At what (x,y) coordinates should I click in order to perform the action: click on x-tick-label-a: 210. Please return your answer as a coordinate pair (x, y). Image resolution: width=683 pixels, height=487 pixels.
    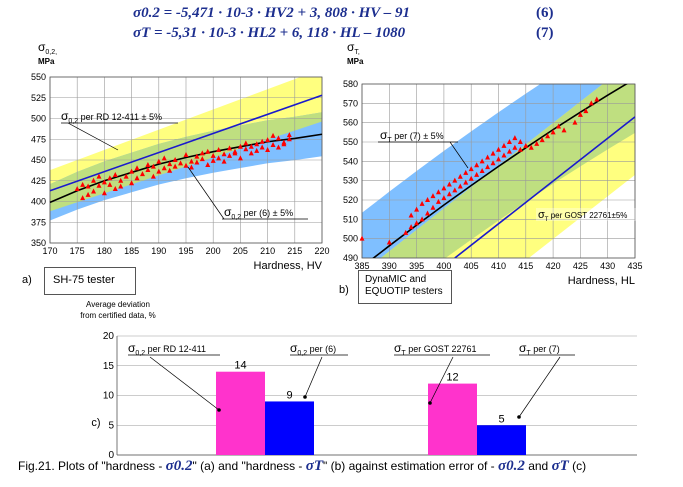
    Looking at the image, I should click on (267, 251).